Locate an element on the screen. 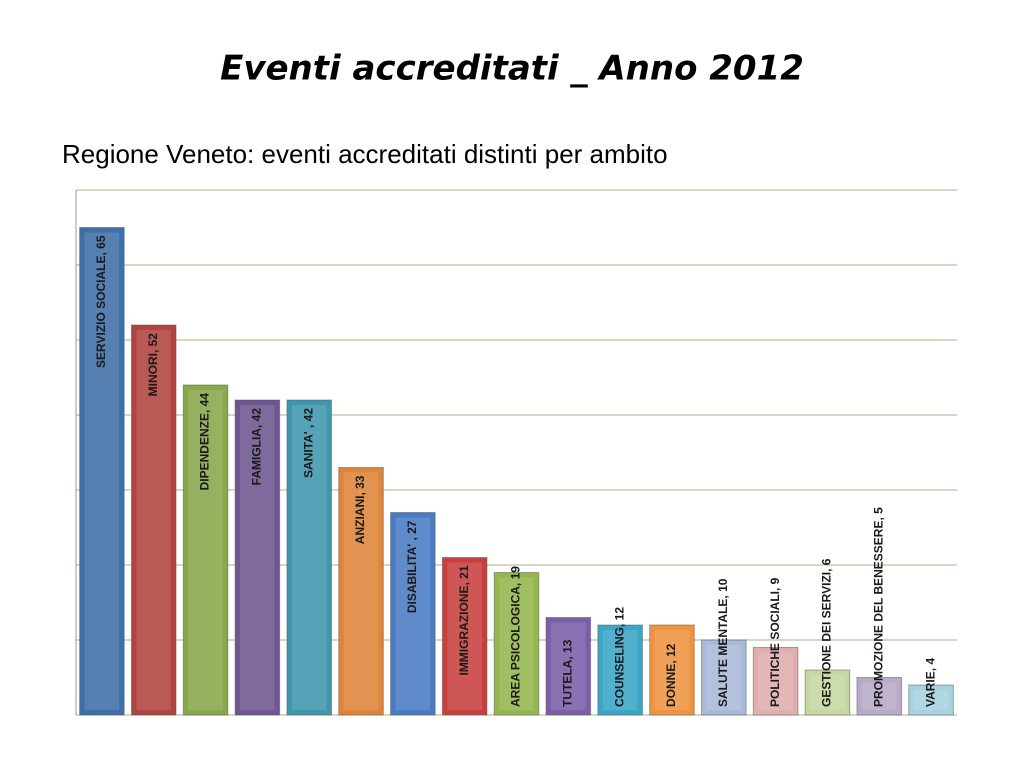 This screenshot has width=1024, height=772. data-label: VARIE, 4 is located at coordinates (930, 682).